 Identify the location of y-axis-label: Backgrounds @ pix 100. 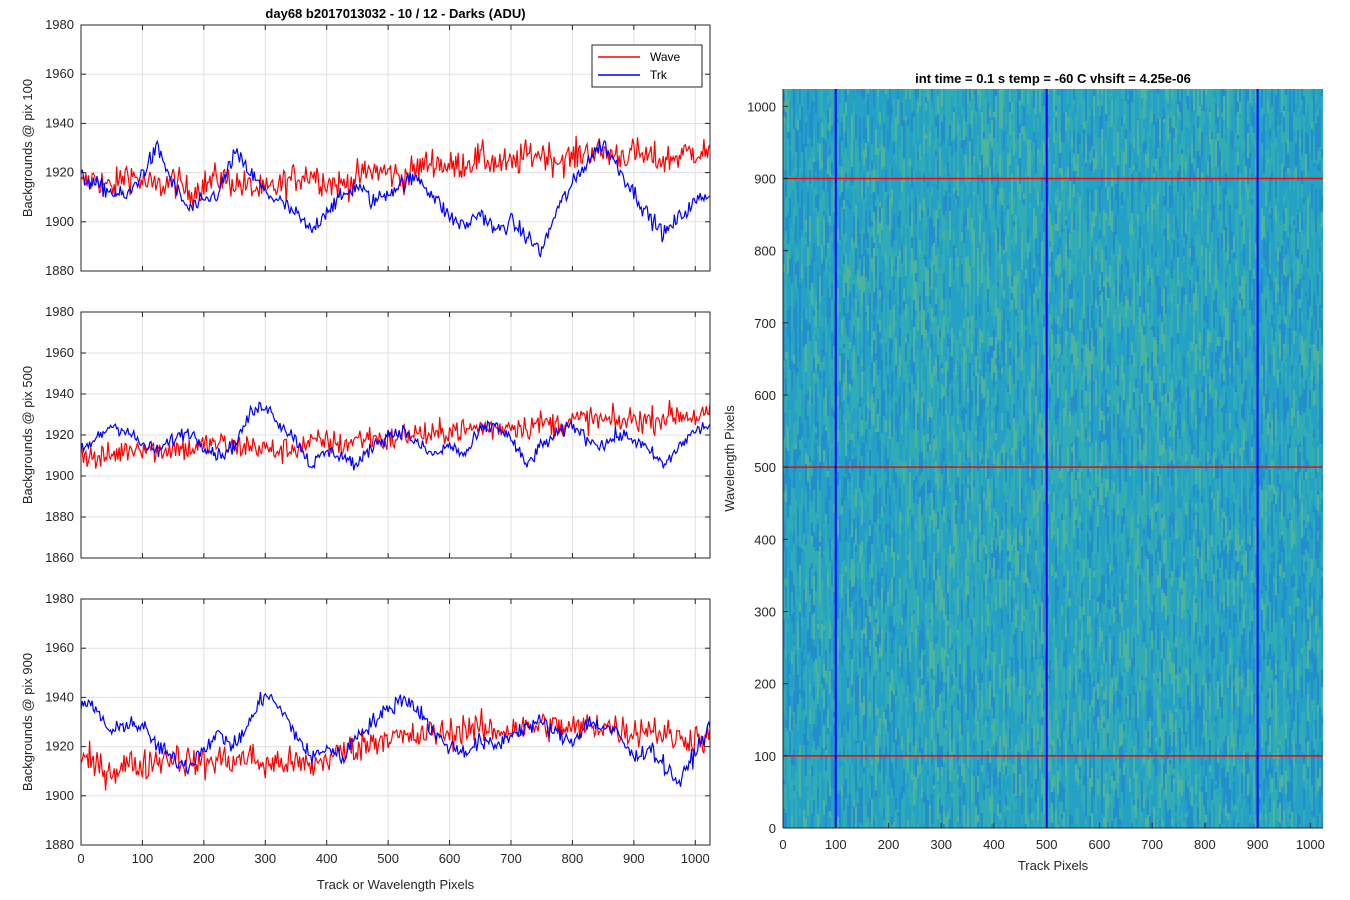
(27, 148).